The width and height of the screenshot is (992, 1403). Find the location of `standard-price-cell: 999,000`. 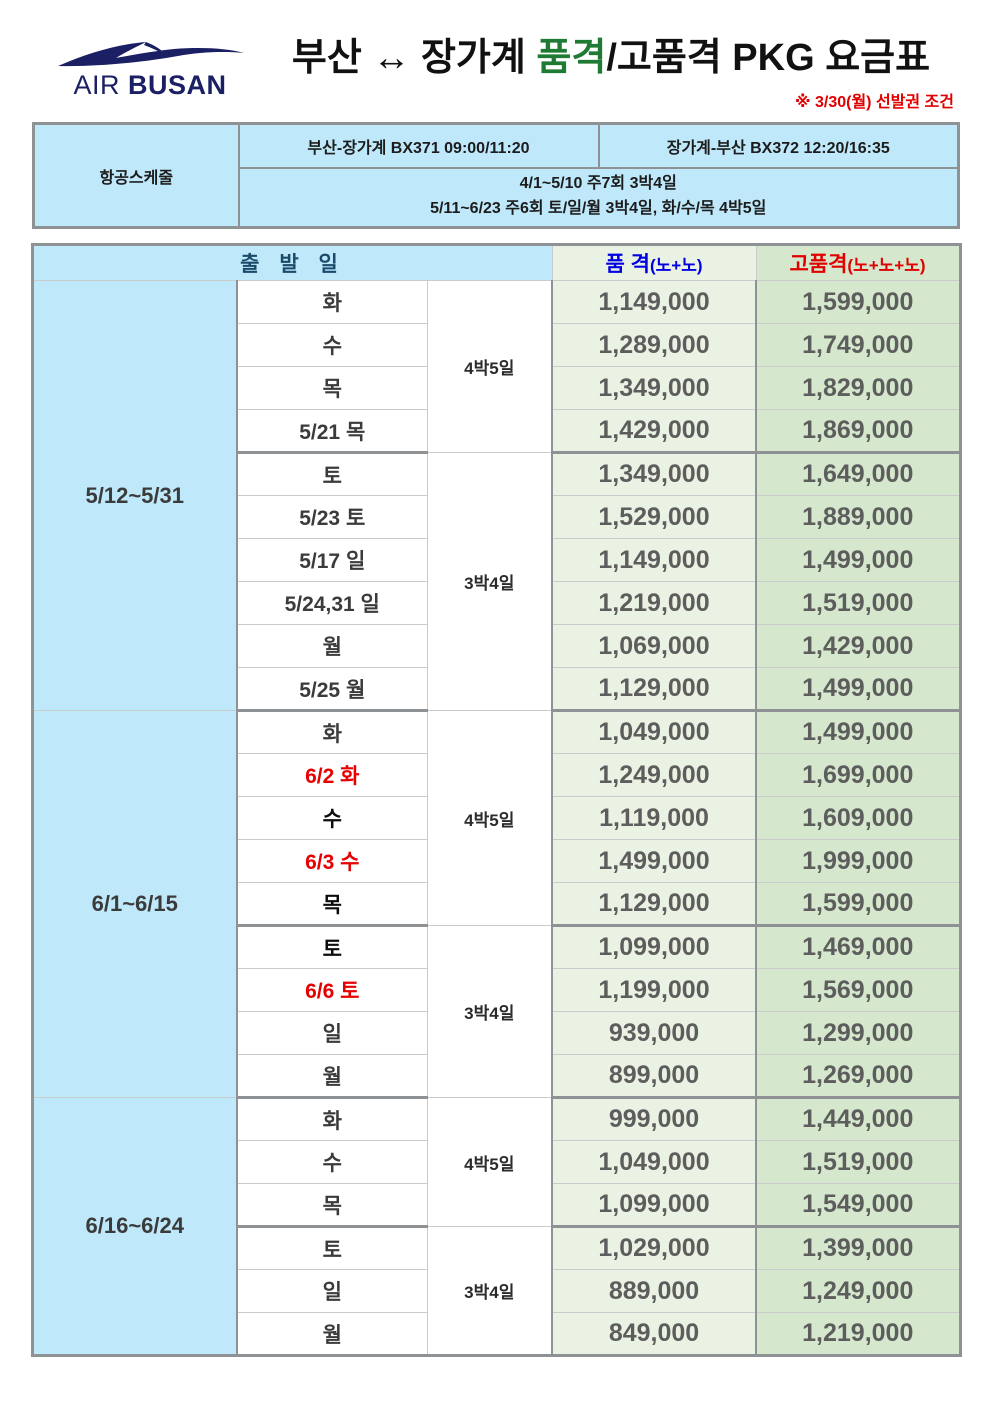

standard-price-cell: 999,000 is located at coordinates (654, 1119).